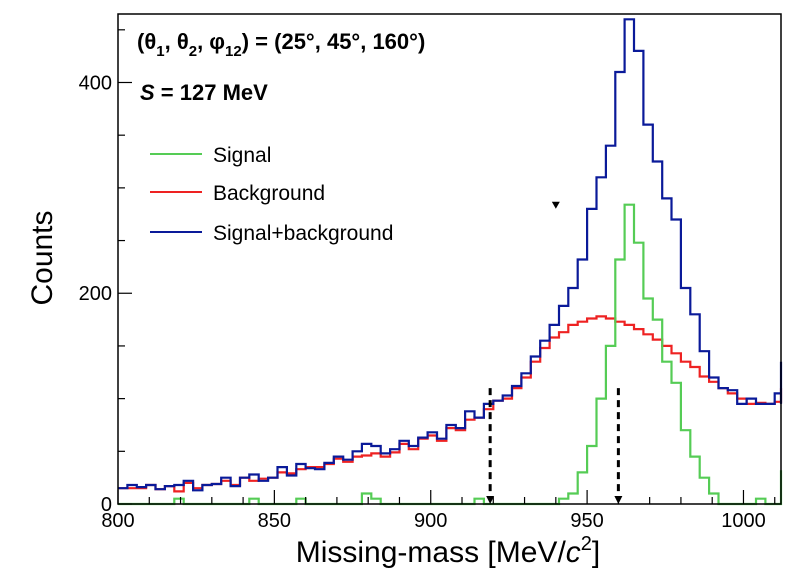  What do you see at coordinates (242, 155) in the screenshot?
I see `legend-label-signal: Signal` at bounding box center [242, 155].